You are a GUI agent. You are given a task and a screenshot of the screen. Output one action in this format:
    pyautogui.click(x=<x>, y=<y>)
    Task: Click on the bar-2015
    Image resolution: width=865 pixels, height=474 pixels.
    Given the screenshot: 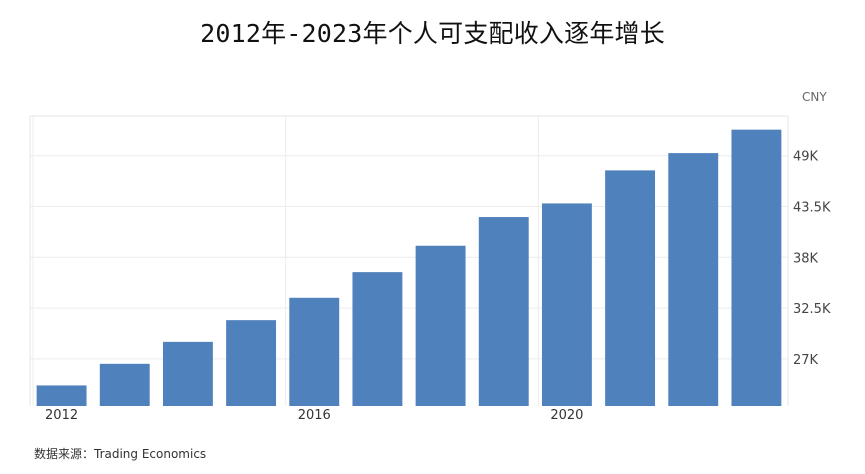 What is the action you would take?
    pyautogui.click(x=251, y=363)
    